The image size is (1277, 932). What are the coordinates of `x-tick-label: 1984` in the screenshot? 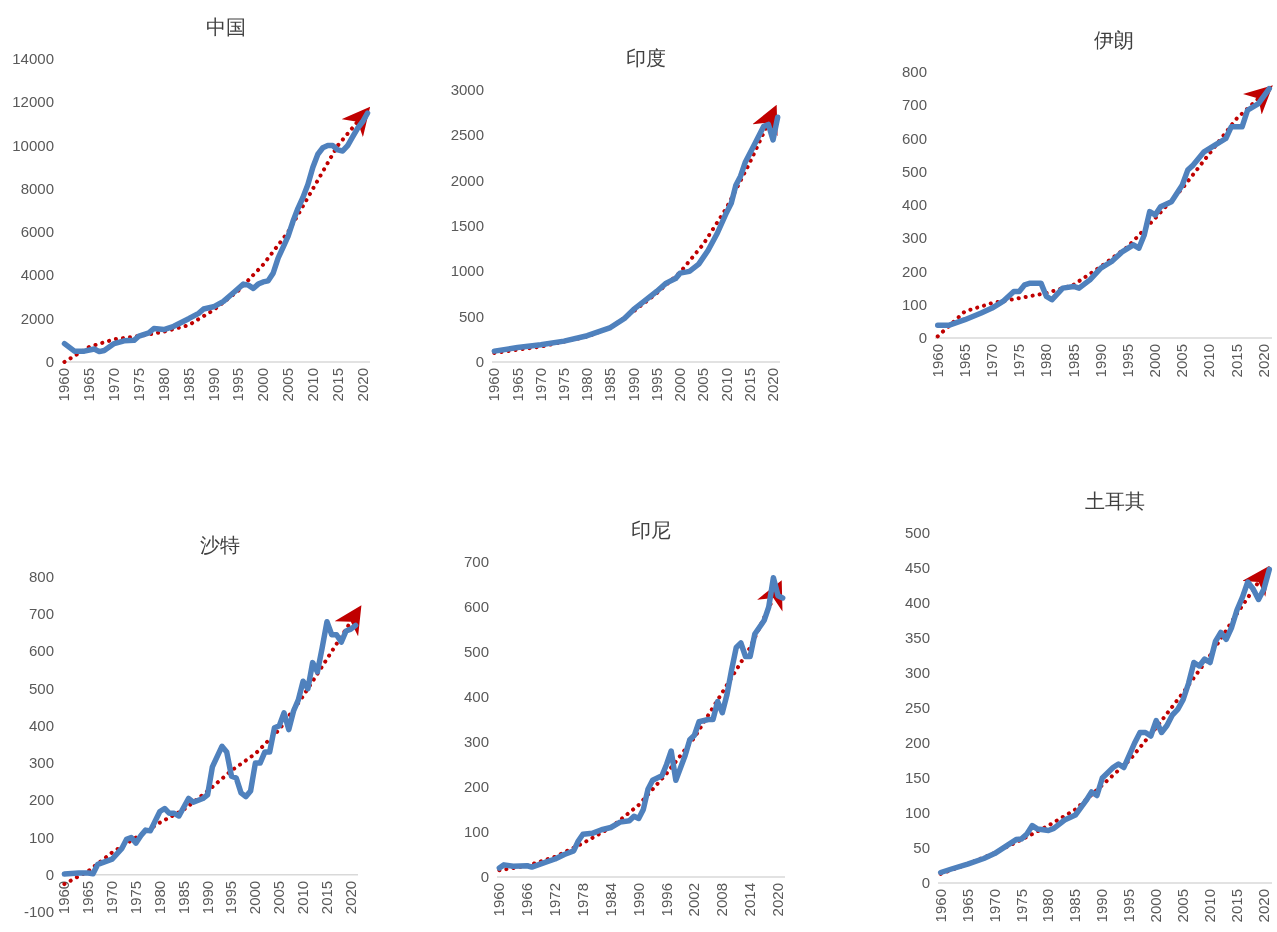 It's located at (610, 900).